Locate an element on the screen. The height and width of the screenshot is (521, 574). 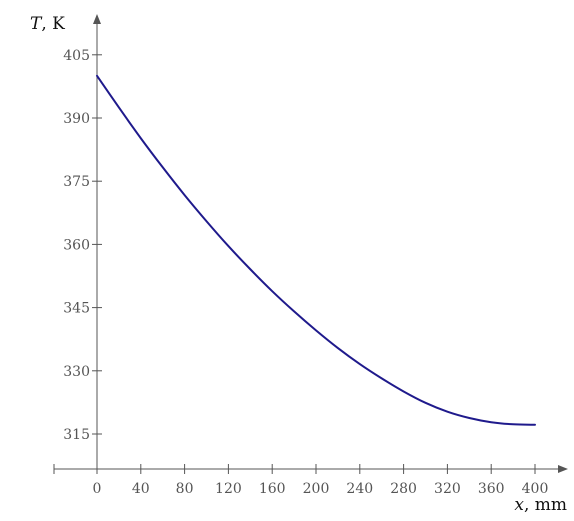
x-axis-arrow is located at coordinates (563, 469).